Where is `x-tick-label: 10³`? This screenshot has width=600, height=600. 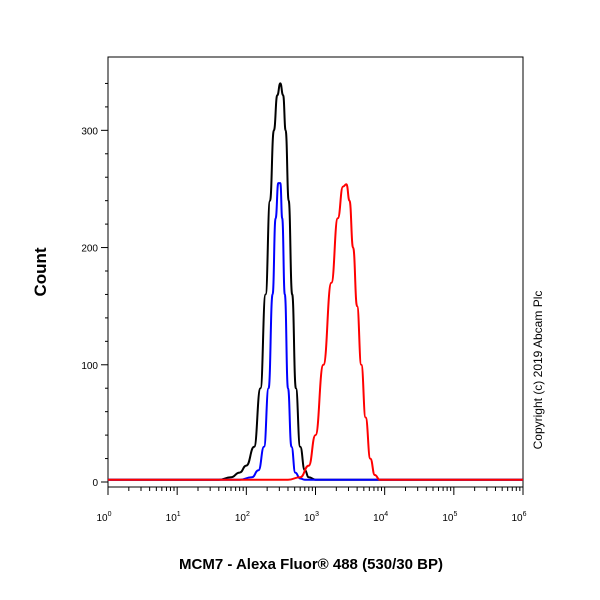 x-tick-label: 10³ is located at coordinates (311, 517).